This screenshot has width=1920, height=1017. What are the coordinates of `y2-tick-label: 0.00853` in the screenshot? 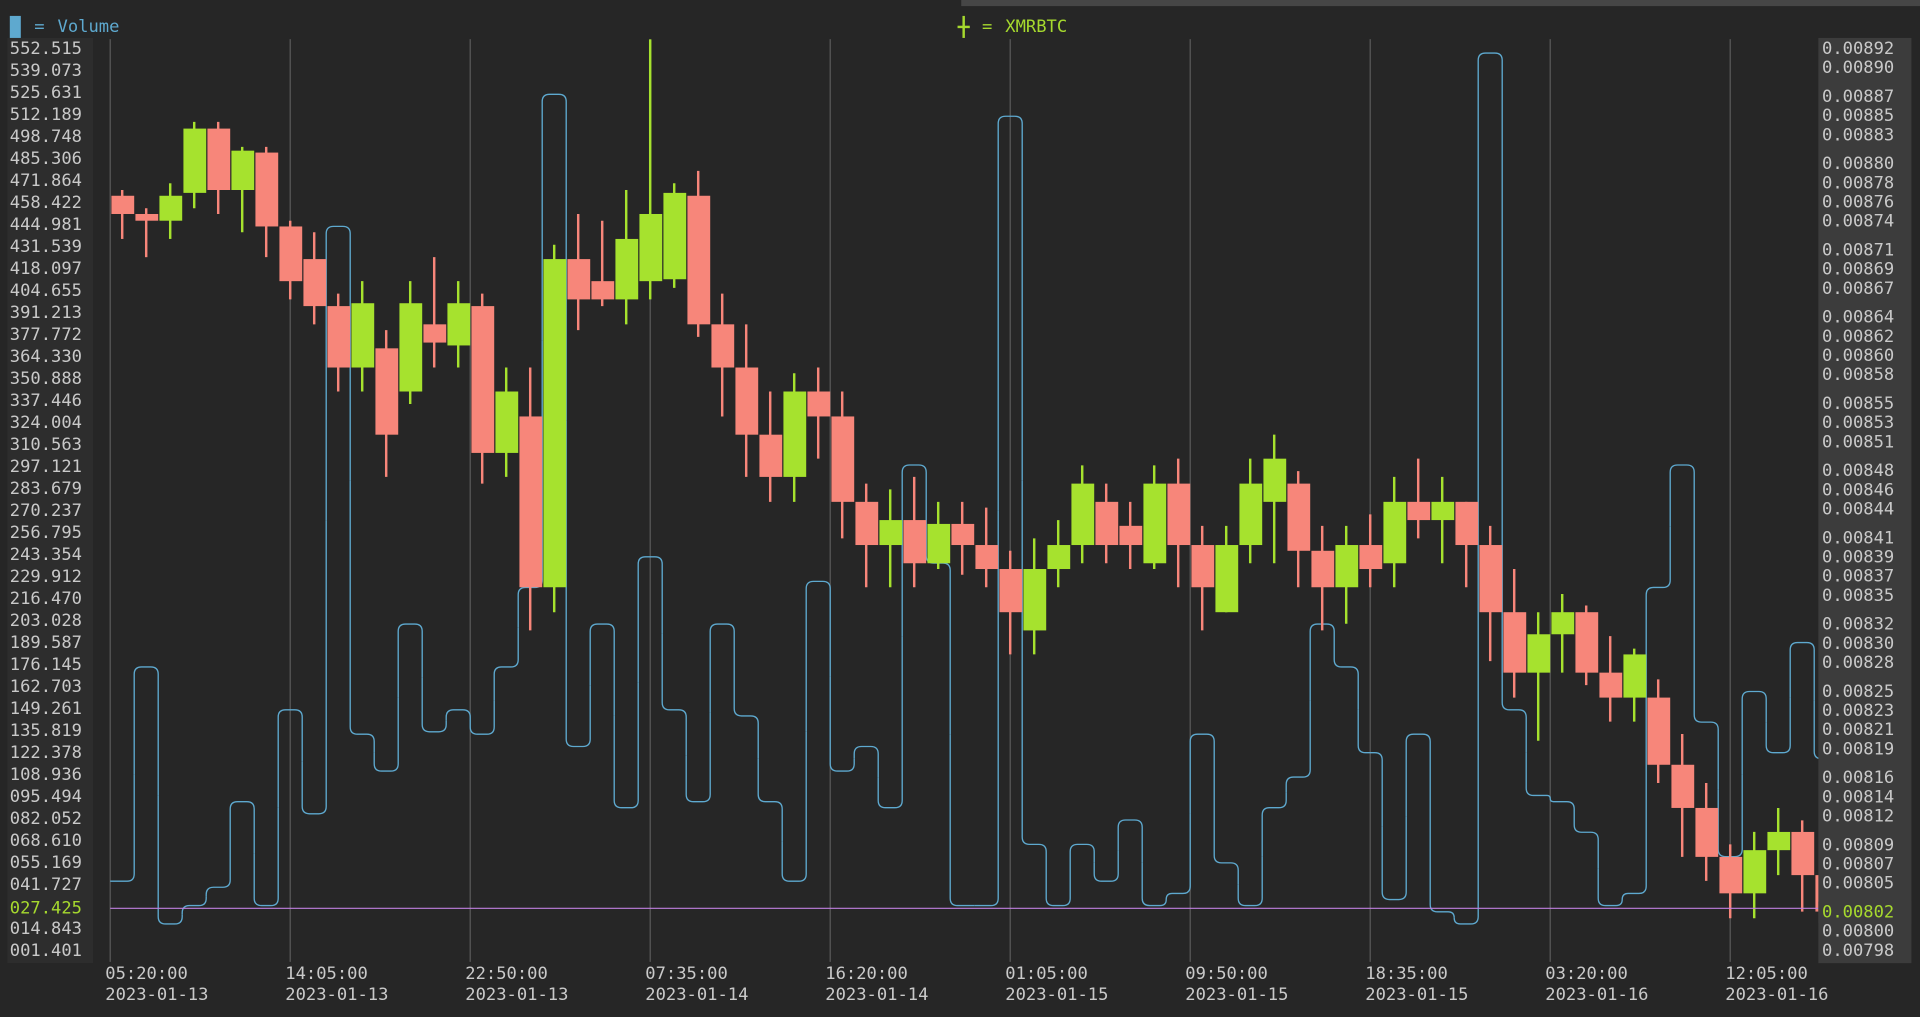 It's located at (1858, 423).